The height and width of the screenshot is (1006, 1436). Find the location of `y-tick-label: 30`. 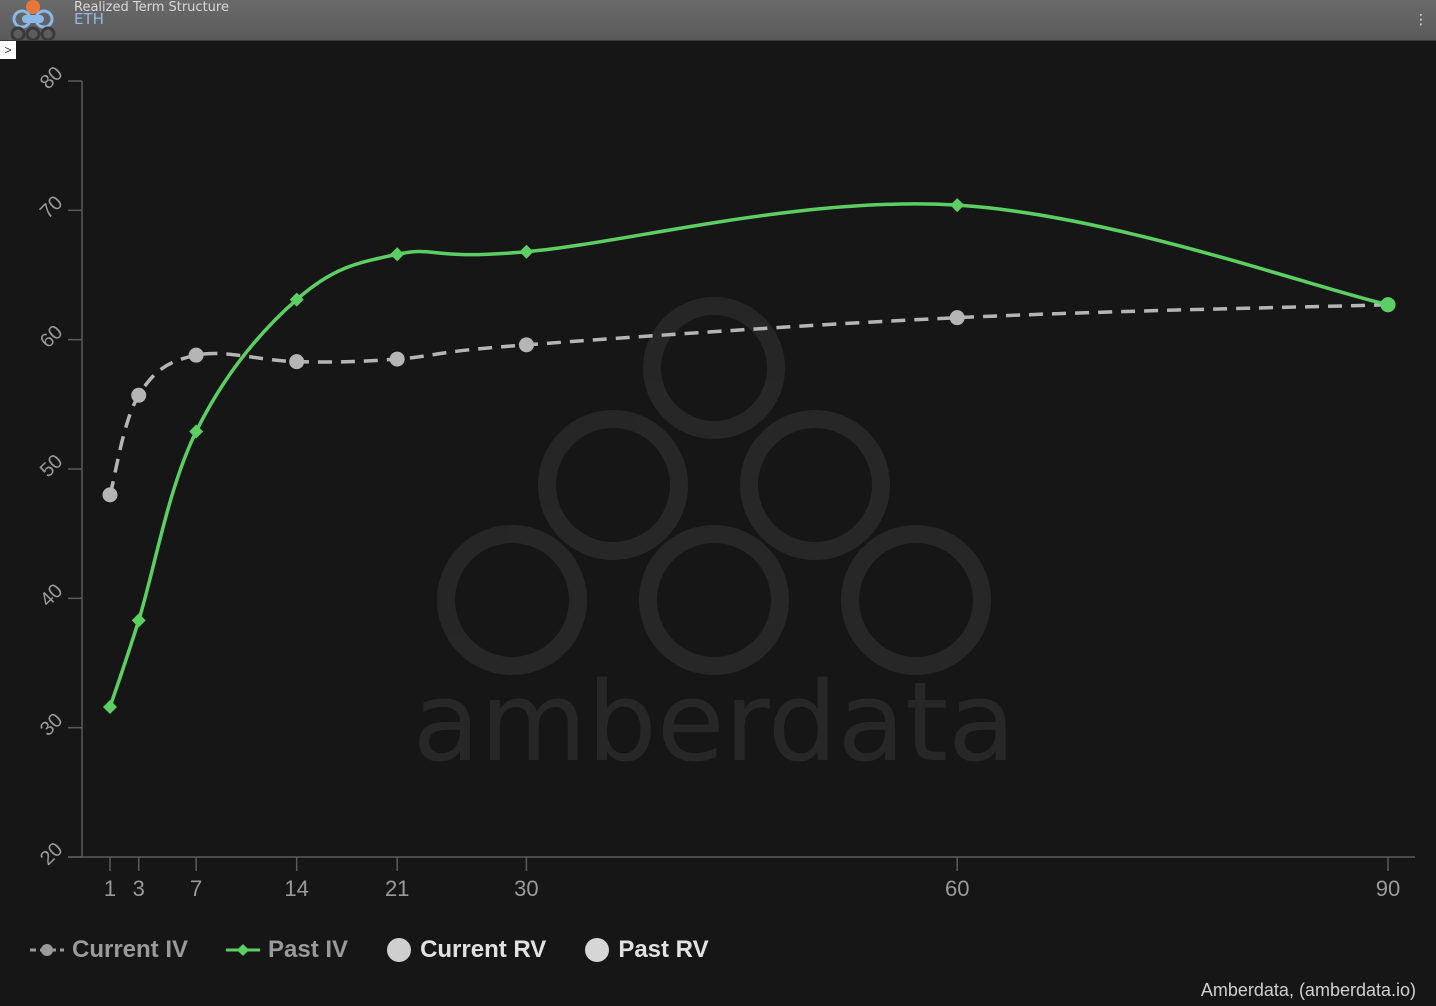

y-tick-label: 30 is located at coordinates (51, 724).